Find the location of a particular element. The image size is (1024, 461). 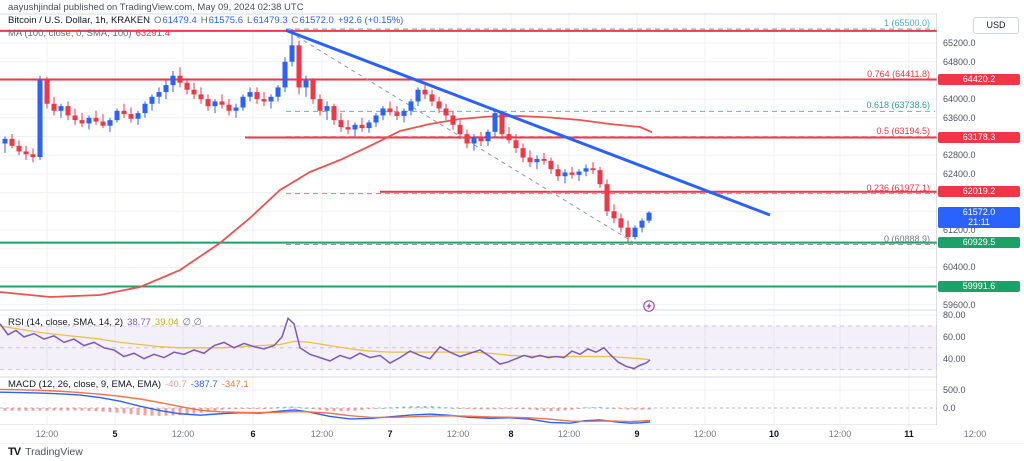

change-value: +92.6 (+0.15%) is located at coordinates (370, 20).